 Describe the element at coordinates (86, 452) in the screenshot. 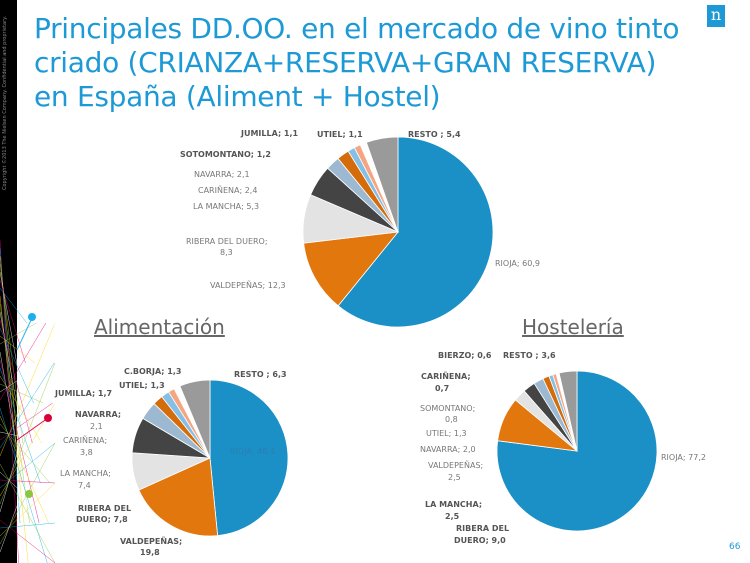

I see `label-carinena-value: 3,8` at that location.